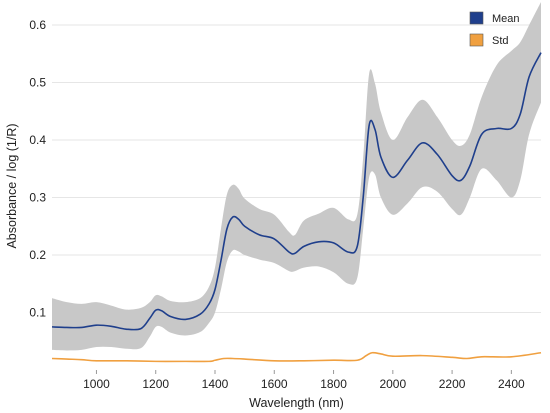  What do you see at coordinates (37, 313) in the screenshot?
I see `y-tick-label: 0.1` at bounding box center [37, 313].